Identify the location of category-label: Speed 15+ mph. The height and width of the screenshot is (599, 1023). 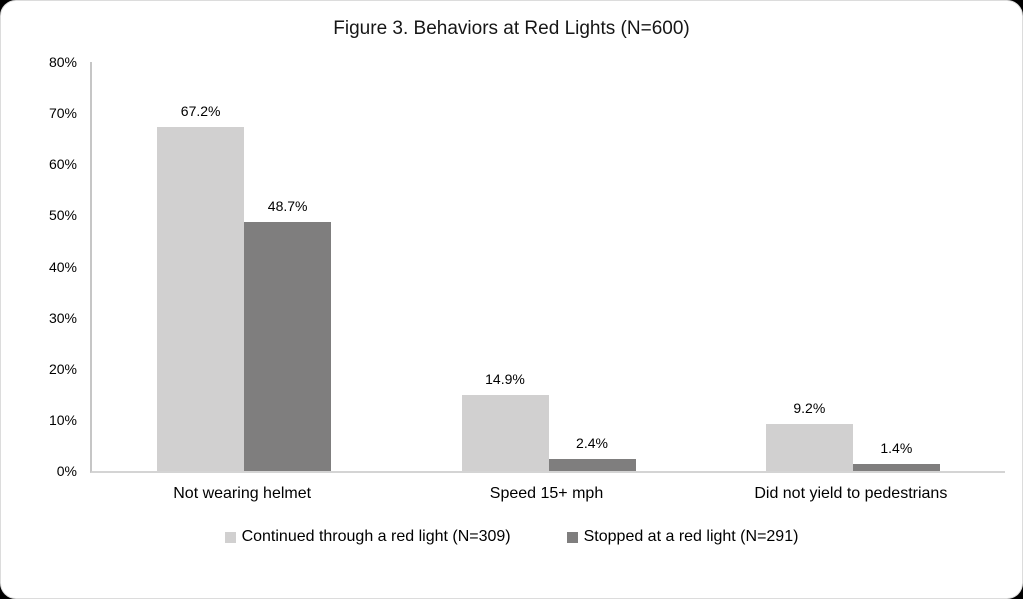
(546, 493).